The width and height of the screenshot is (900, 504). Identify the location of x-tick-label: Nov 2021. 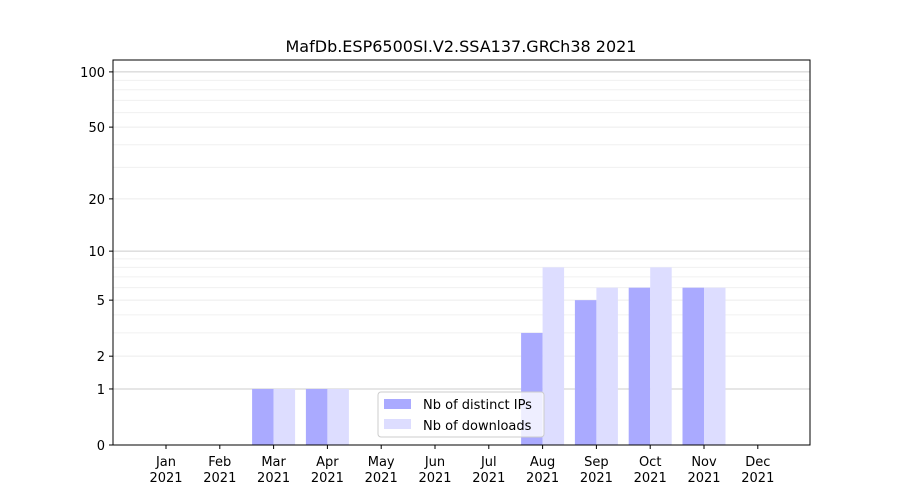
(703, 470).